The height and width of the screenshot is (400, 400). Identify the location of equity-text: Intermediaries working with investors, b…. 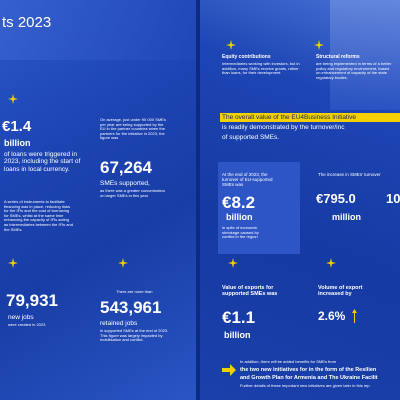
(261, 68).